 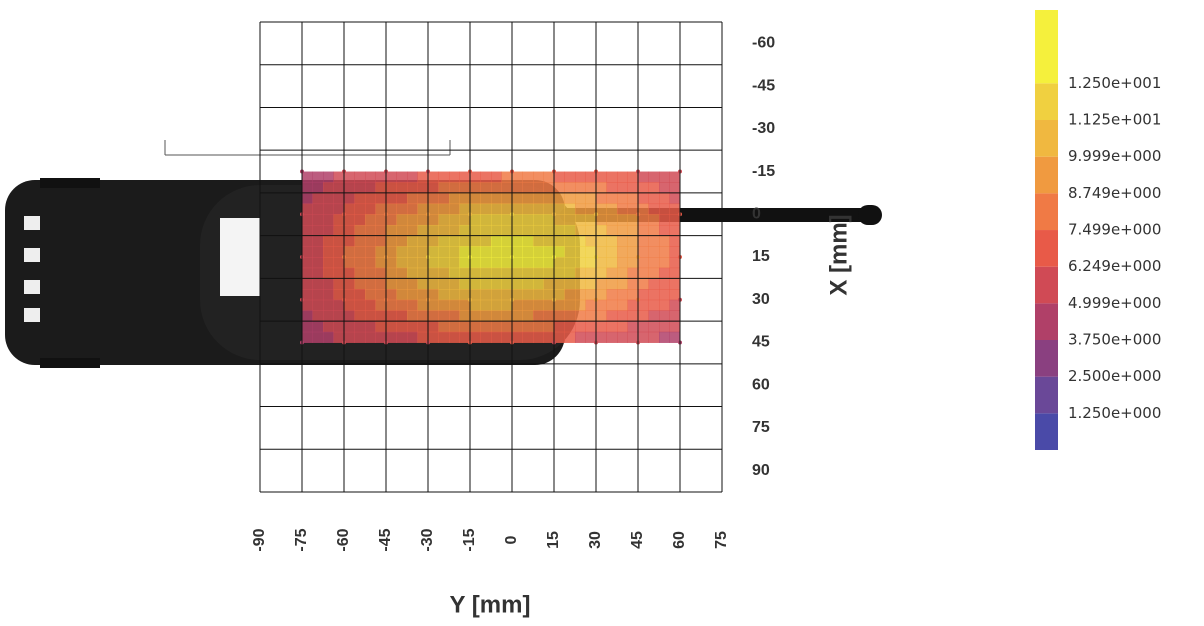 I want to click on y-tick-label: 0, so click(x=756, y=213).